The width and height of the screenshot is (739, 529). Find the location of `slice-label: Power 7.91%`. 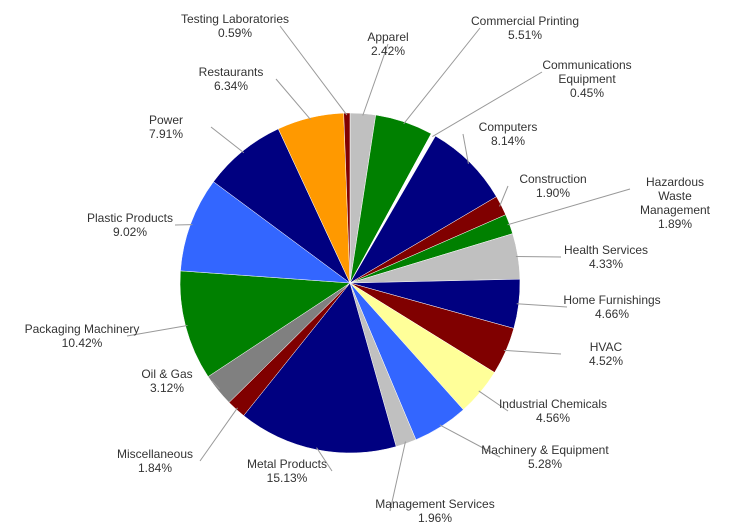

slice-label: Power 7.91% is located at coordinates (166, 127).